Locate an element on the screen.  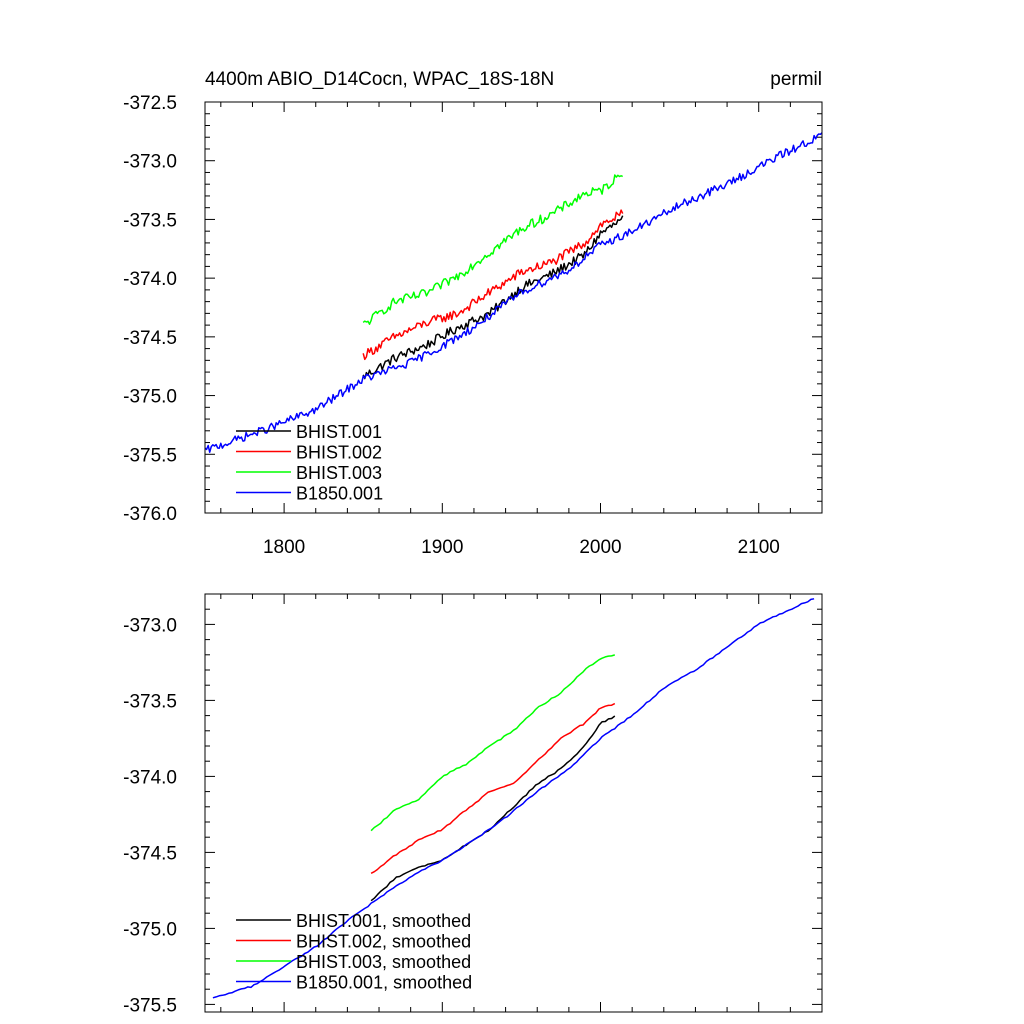
x-tick-label: 2100 is located at coordinates (759, 547).